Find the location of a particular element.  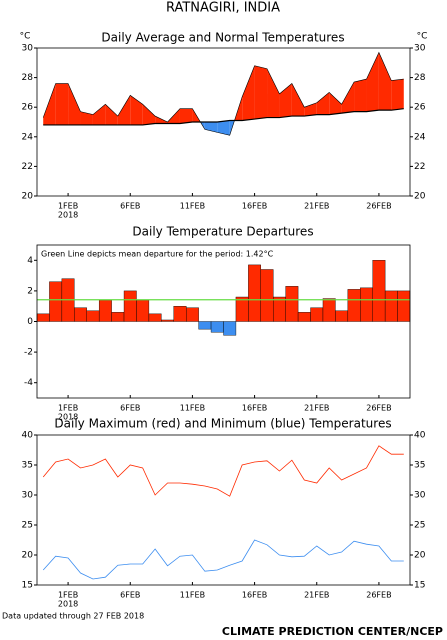

y2-tick-label: 25 is located at coordinates (419, 526).